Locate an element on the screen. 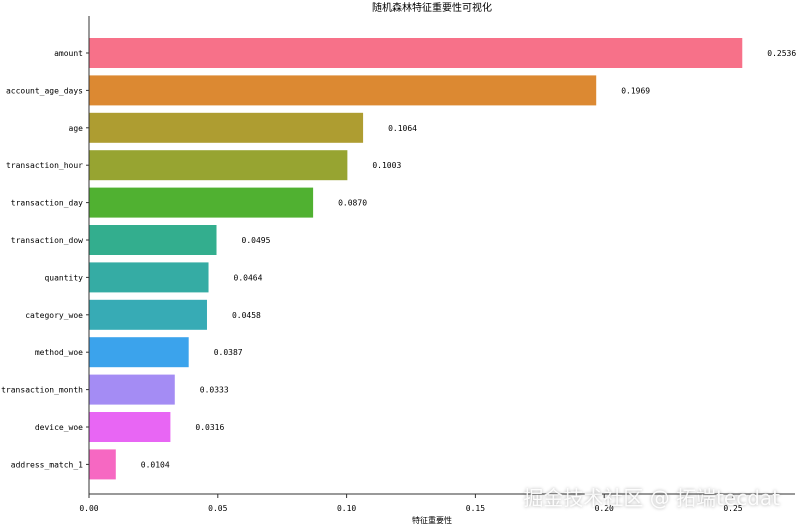  y-tick-label-method_woe: method_woe is located at coordinates (59, 352).